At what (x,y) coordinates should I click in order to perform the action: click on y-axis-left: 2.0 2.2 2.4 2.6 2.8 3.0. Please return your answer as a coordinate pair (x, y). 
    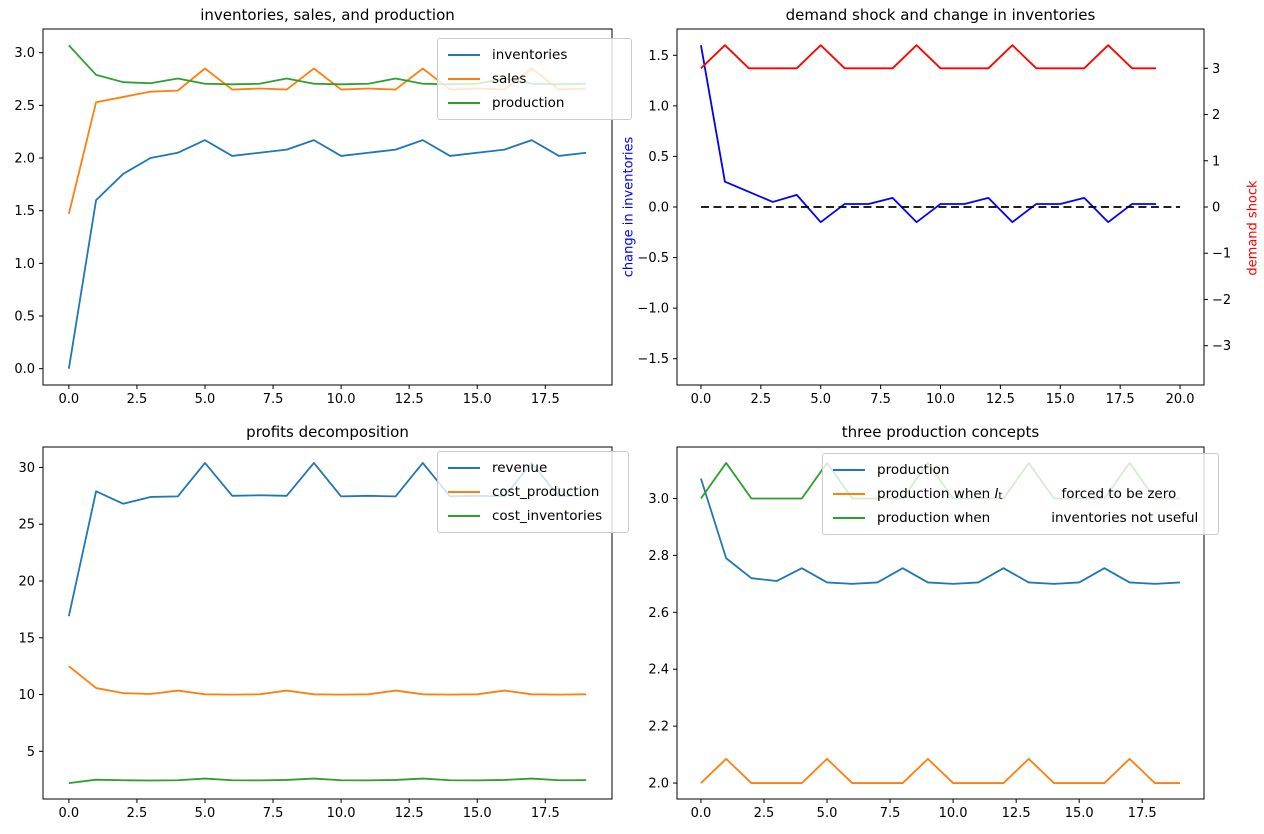
    Looking at the image, I should click on (662, 642).